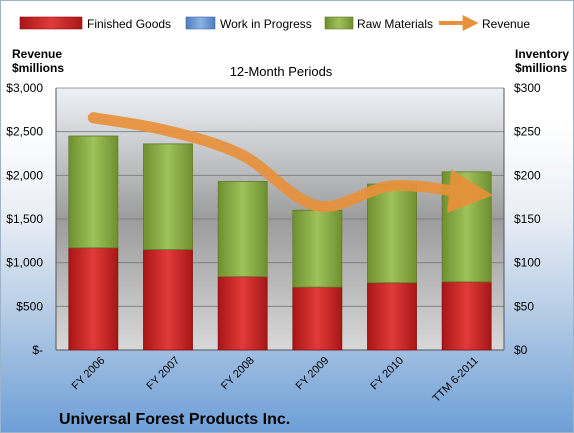 The height and width of the screenshot is (433, 574). What do you see at coordinates (339, 23) in the screenshot?
I see `legend-swatch-raw-materials` at bounding box center [339, 23].